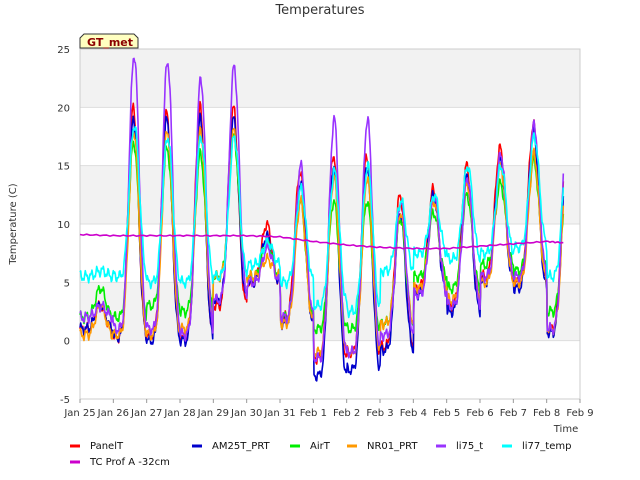  What do you see at coordinates (413, 413) in the screenshot?
I see `x-tick-label: Feb 4` at bounding box center [413, 413].